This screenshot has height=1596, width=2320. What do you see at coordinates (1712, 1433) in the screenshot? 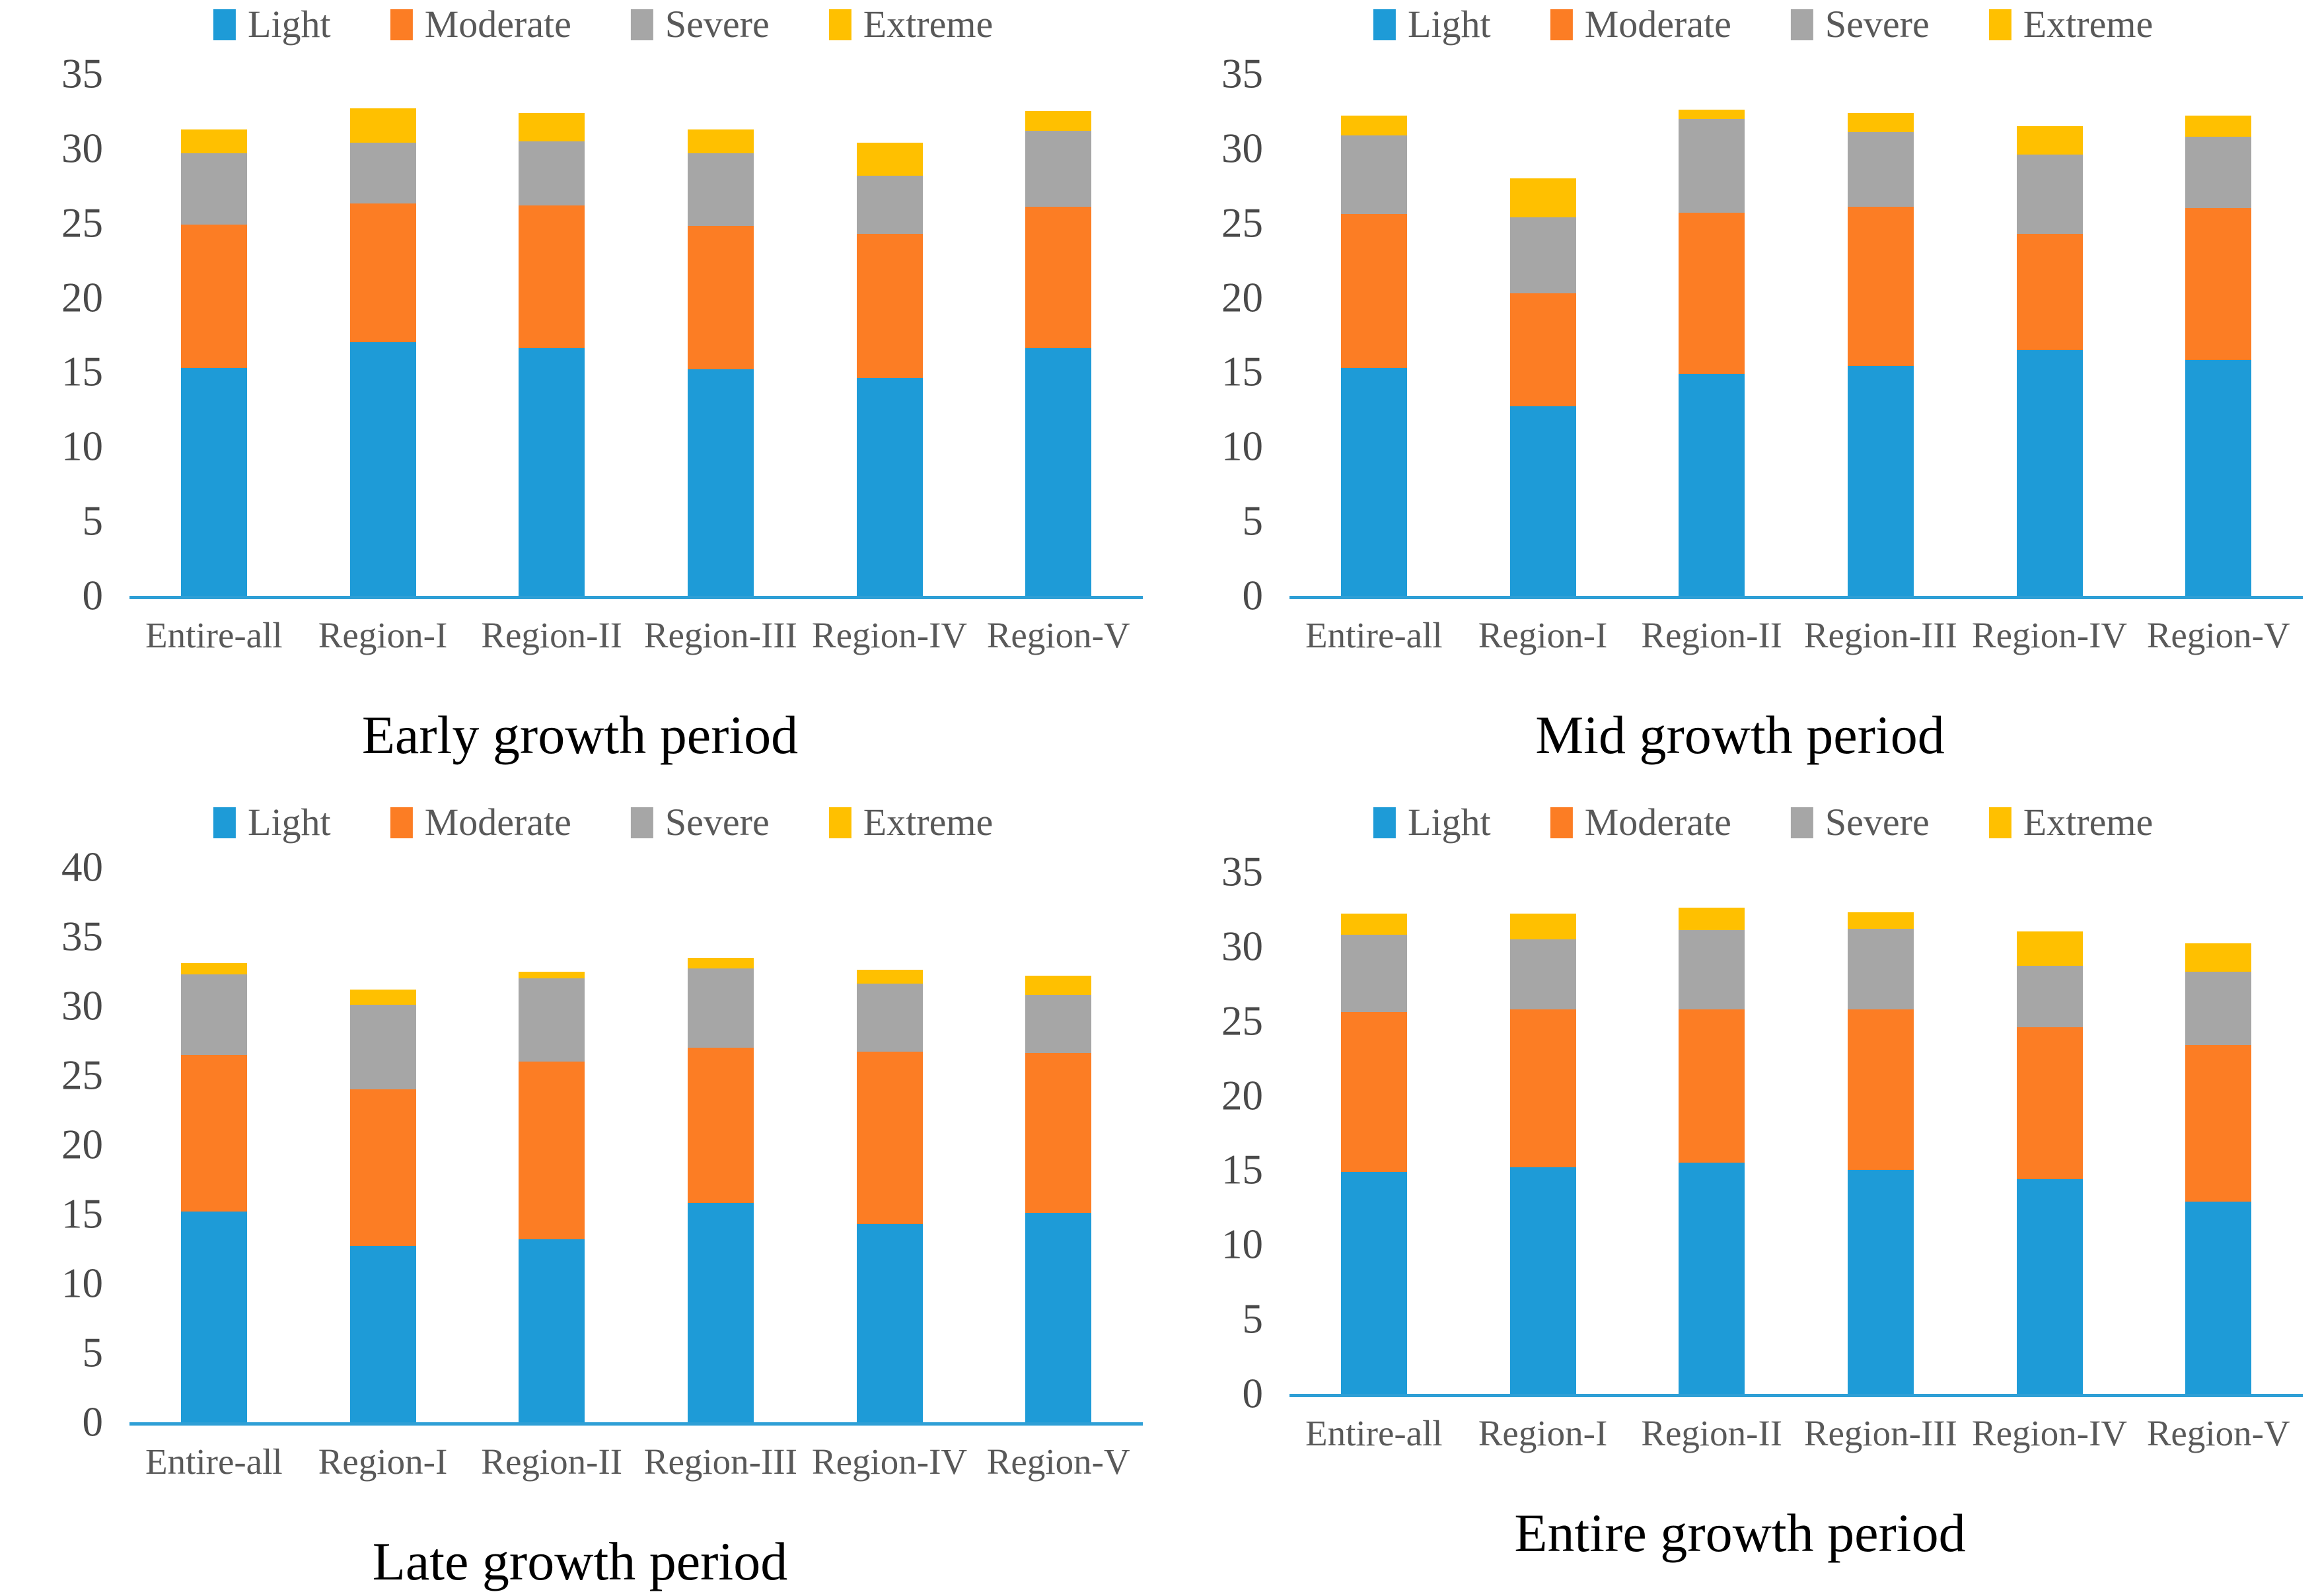
I see `x-axis-category-label: Region-II` at bounding box center [1712, 1433].